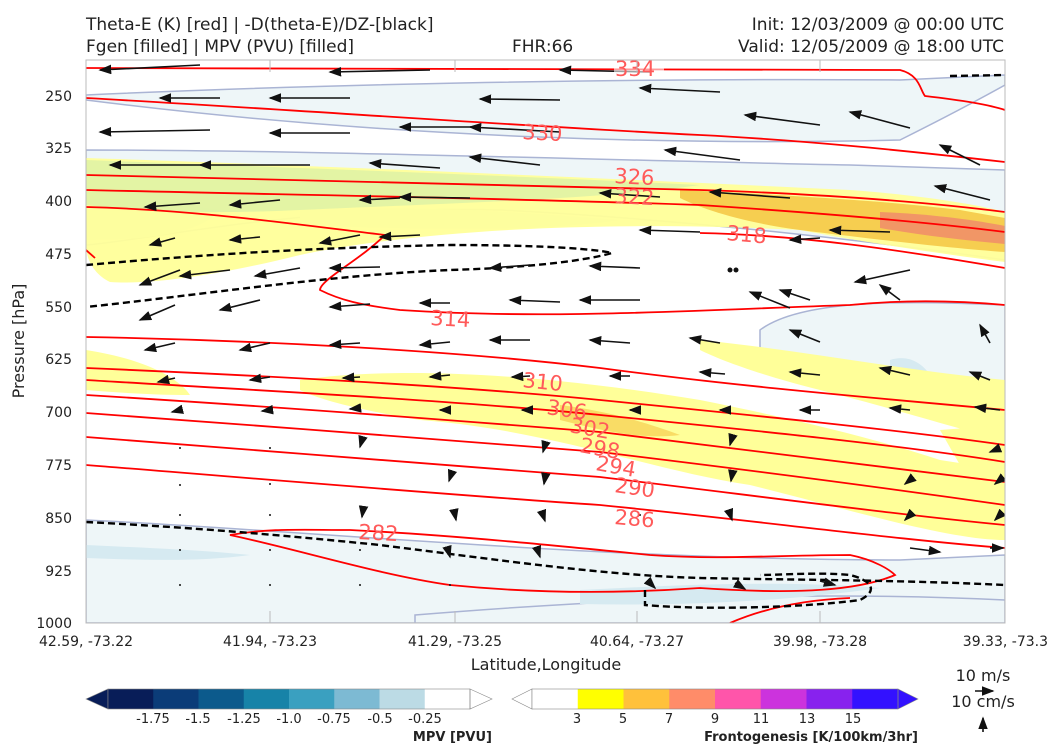  Describe the element at coordinates (669, 719) in the screenshot. I see `fgen-tick-2: 7` at that location.